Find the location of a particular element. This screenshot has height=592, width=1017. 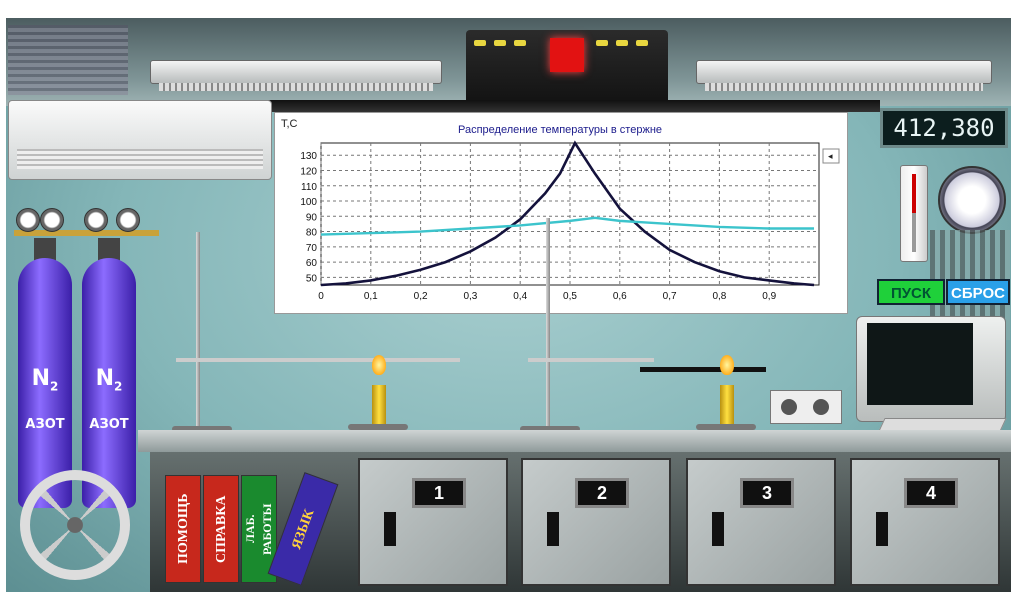

temperature-series-line is located at coordinates (567, 213).